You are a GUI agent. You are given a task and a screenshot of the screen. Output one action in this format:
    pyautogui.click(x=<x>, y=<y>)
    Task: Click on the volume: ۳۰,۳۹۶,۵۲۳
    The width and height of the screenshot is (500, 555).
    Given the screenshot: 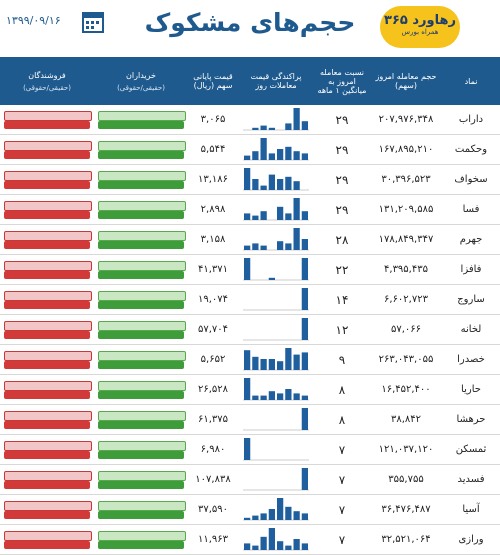 What is the action you would take?
    pyautogui.click(x=406, y=179)
    